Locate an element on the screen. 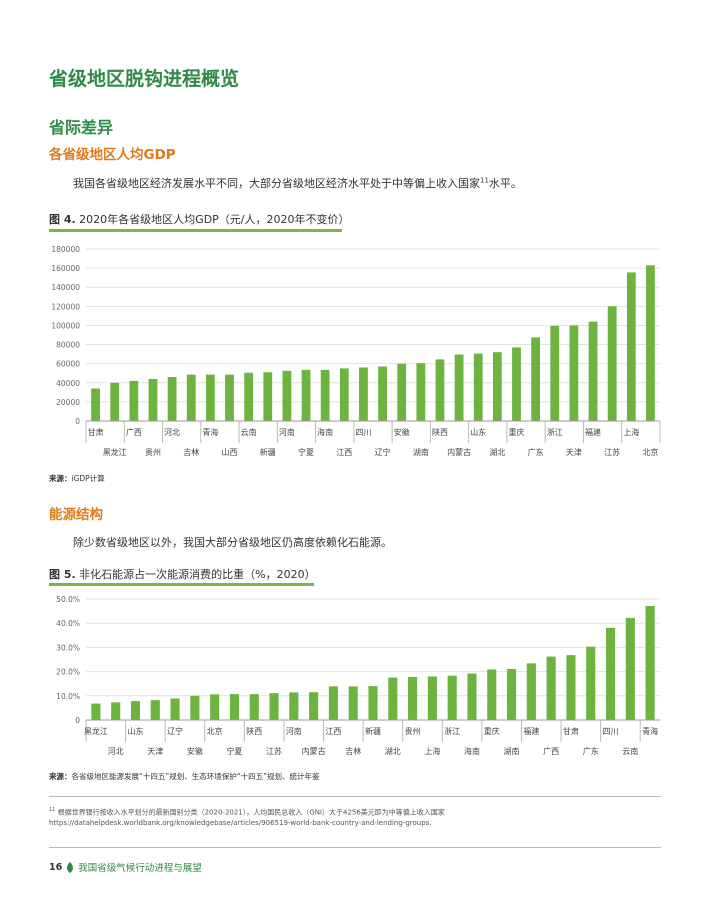 The width and height of the screenshot is (710, 918). x-tick-label: 广西 is located at coordinates (134, 432).